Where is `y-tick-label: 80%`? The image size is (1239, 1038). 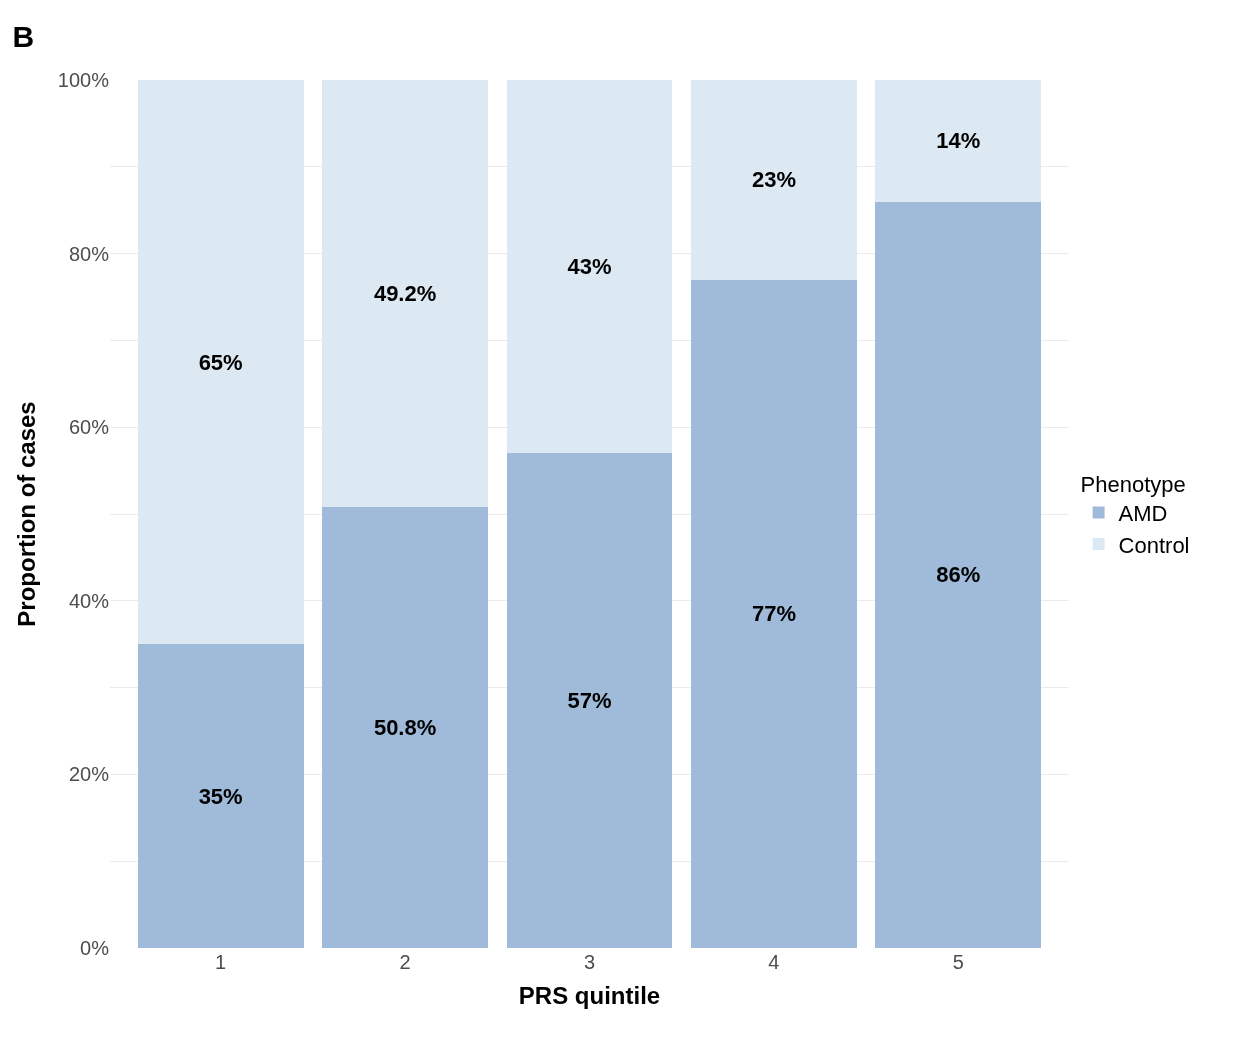
y-tick-label: 80% is located at coordinates (89, 253).